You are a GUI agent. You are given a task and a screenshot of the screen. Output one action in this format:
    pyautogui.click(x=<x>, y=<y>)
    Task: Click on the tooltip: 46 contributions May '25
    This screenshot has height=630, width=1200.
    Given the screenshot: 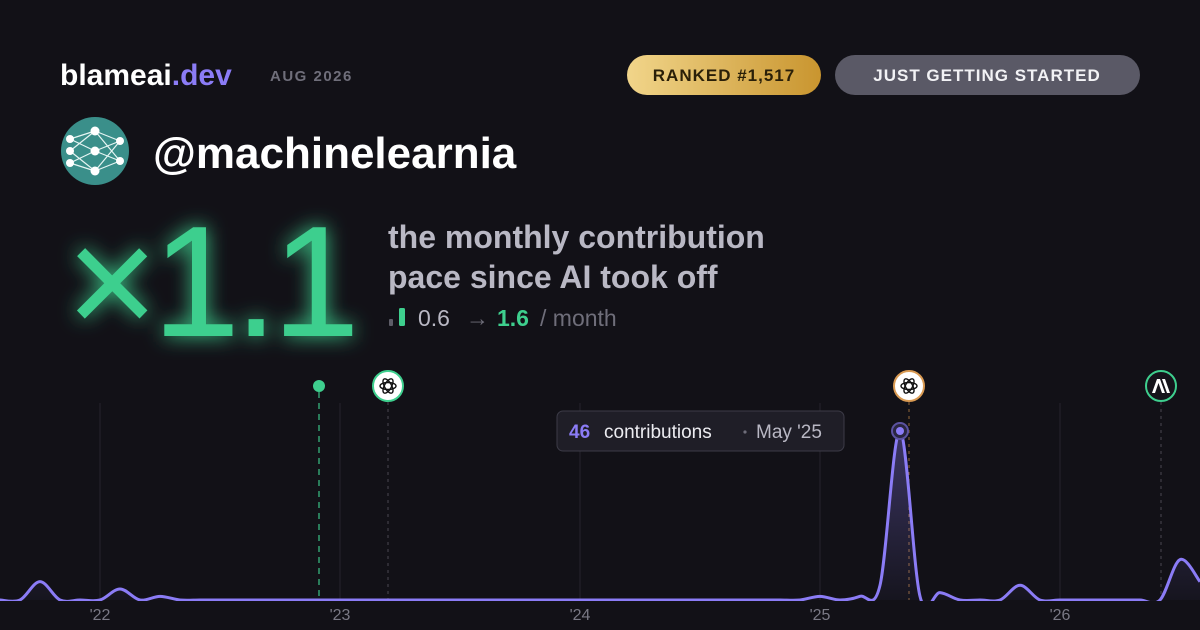 What is the action you would take?
    pyautogui.click(x=700, y=431)
    